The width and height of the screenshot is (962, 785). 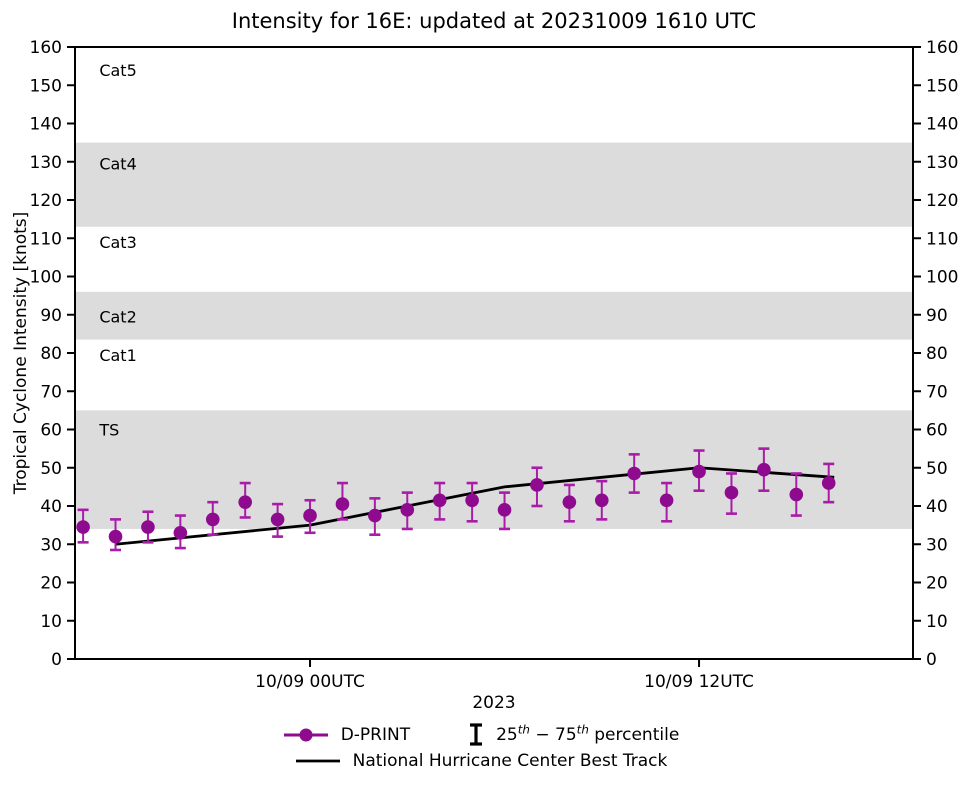 I want to click on dprint-marker-icon, so click(x=305, y=734).